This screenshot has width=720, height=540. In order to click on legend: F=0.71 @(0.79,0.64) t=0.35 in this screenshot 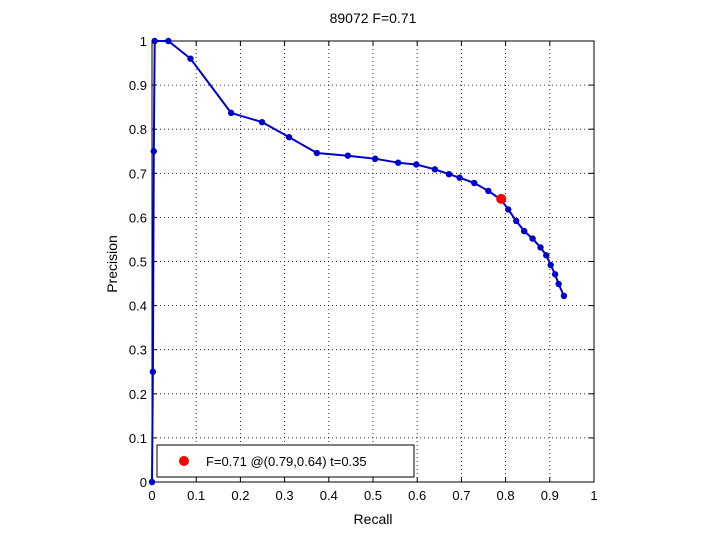, I will do `click(285, 461)`.